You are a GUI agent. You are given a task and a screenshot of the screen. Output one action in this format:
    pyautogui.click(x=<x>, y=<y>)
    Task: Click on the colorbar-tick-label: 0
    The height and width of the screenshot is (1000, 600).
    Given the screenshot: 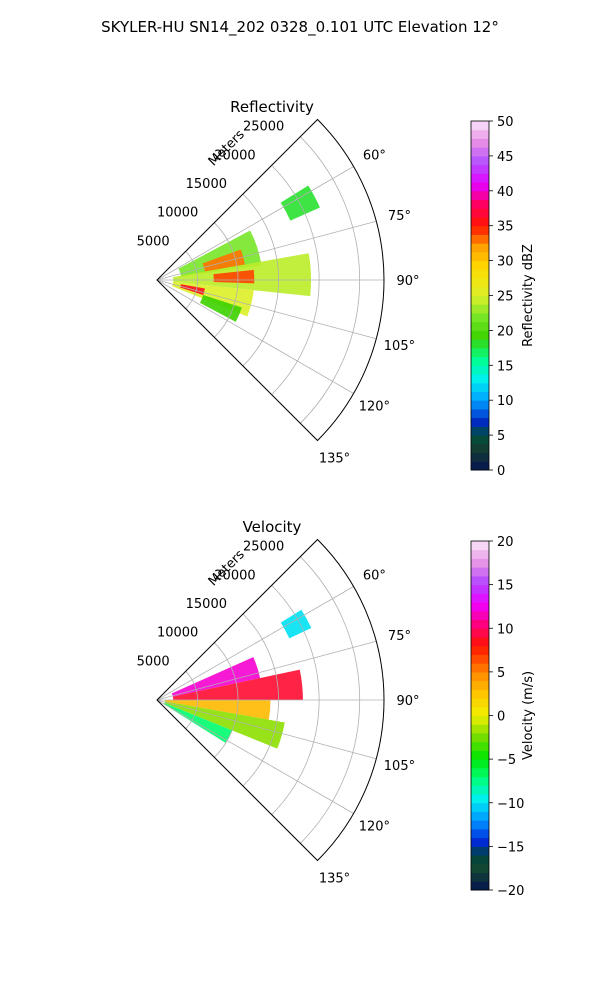 What is the action you would take?
    pyautogui.click(x=501, y=471)
    